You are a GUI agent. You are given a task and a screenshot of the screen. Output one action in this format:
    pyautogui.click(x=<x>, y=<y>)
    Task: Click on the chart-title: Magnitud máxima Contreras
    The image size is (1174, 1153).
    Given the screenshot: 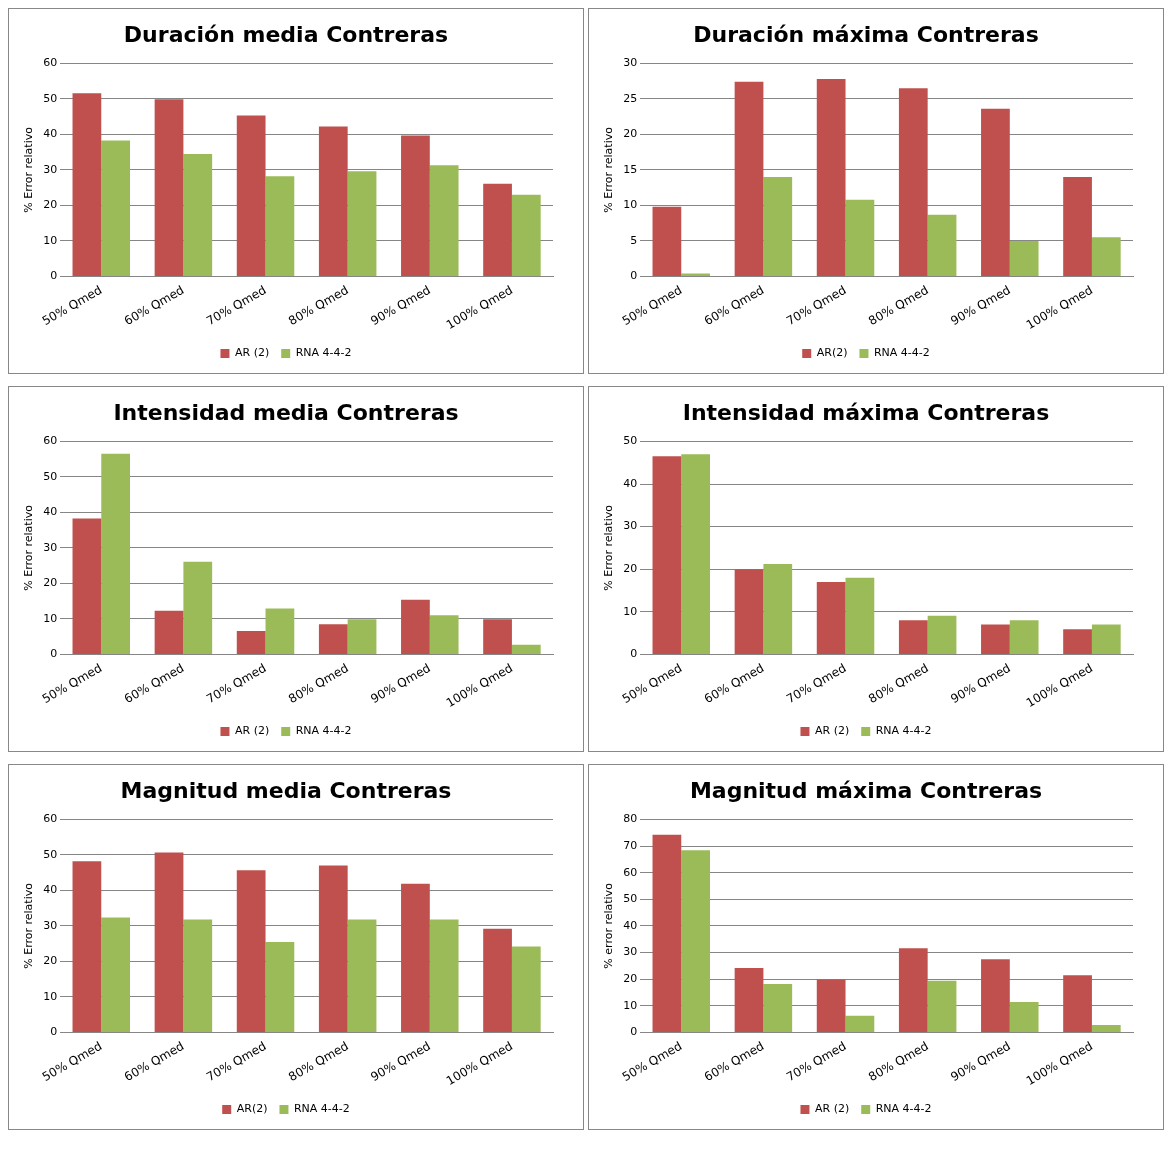 What is the action you would take?
    pyautogui.click(x=866, y=790)
    